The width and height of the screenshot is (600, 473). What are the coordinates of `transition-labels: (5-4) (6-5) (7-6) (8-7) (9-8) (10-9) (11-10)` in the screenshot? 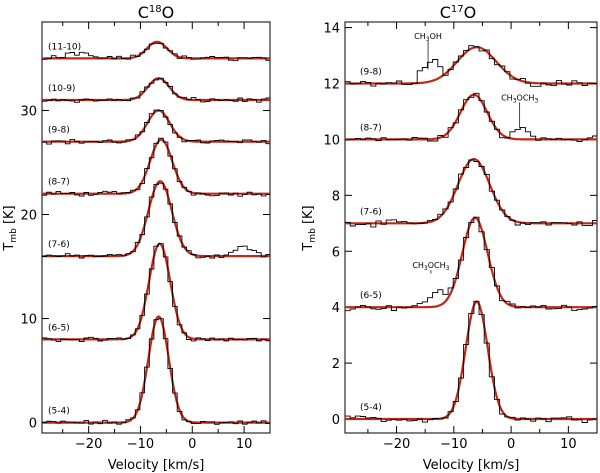 It's located at (64, 229).